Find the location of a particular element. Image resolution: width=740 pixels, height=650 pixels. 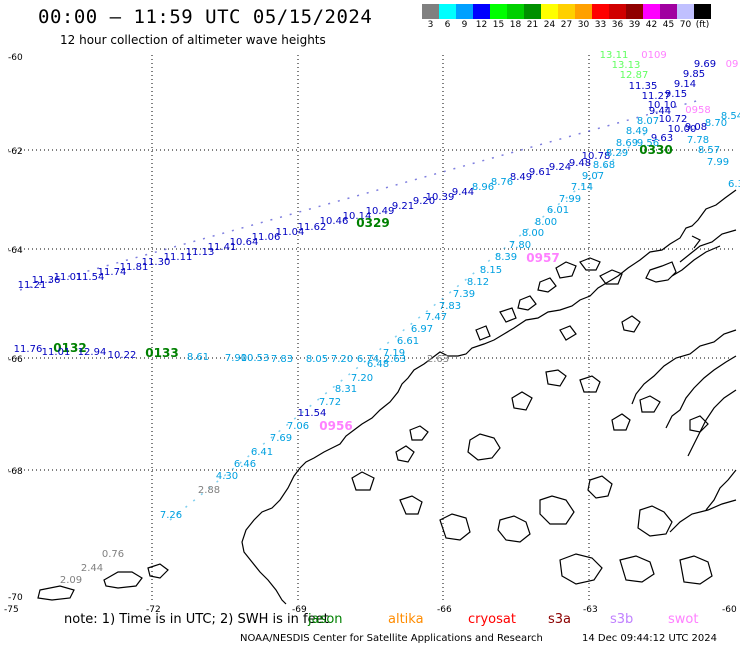

wave-height-label: 7.69 is located at coordinates (281, 438).